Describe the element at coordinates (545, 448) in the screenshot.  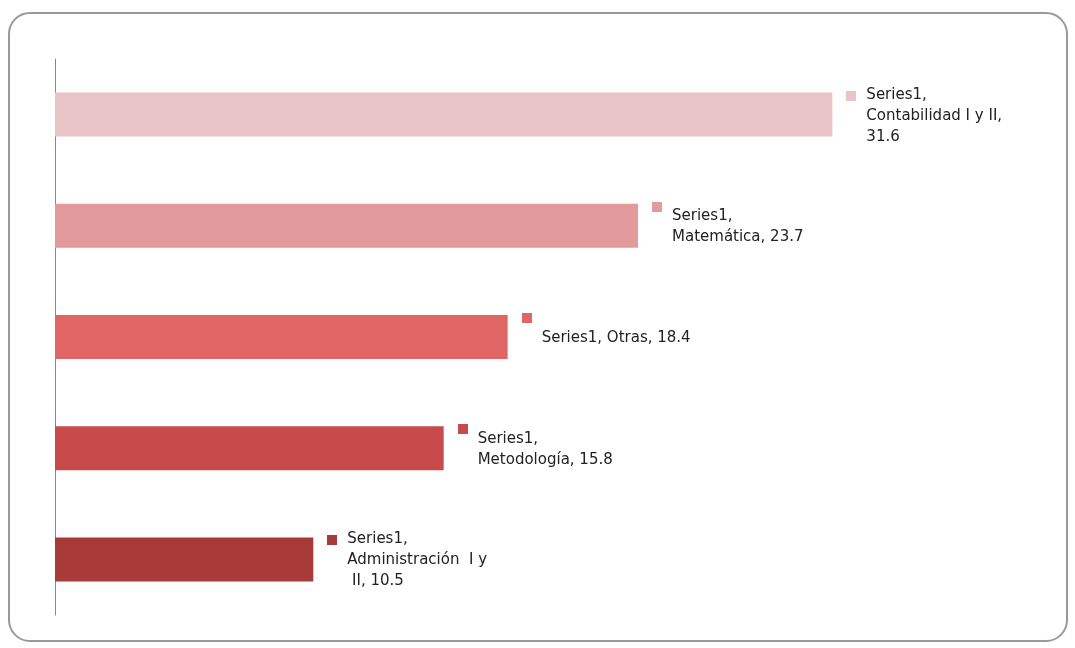
I see `data-label: Series1, Metodología, 15.8` at that location.